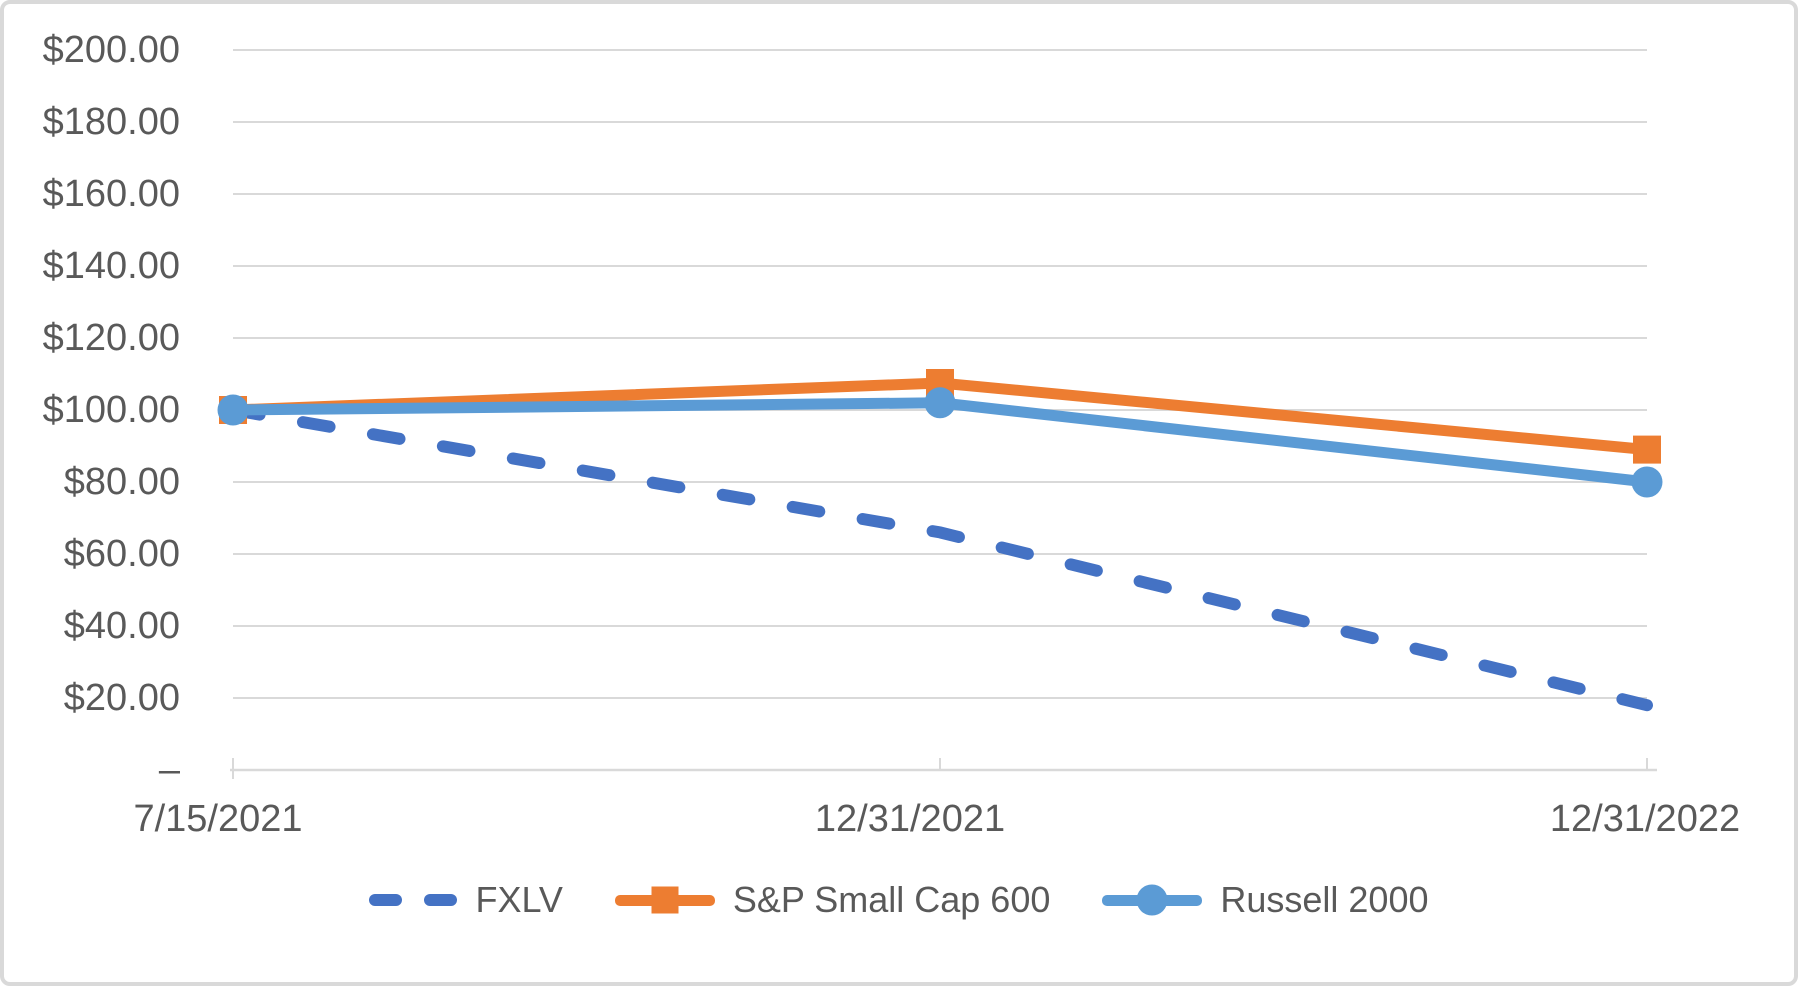 The height and width of the screenshot is (986, 1798). I want to click on legend-label: S&P Small Cap 600, so click(891, 899).